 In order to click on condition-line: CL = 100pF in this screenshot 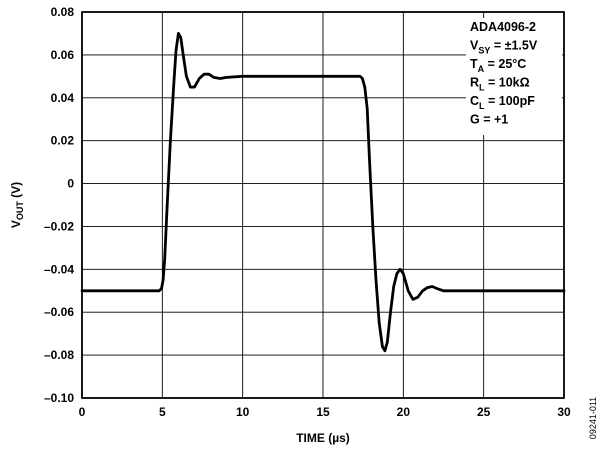, I will do `click(502, 102)`.